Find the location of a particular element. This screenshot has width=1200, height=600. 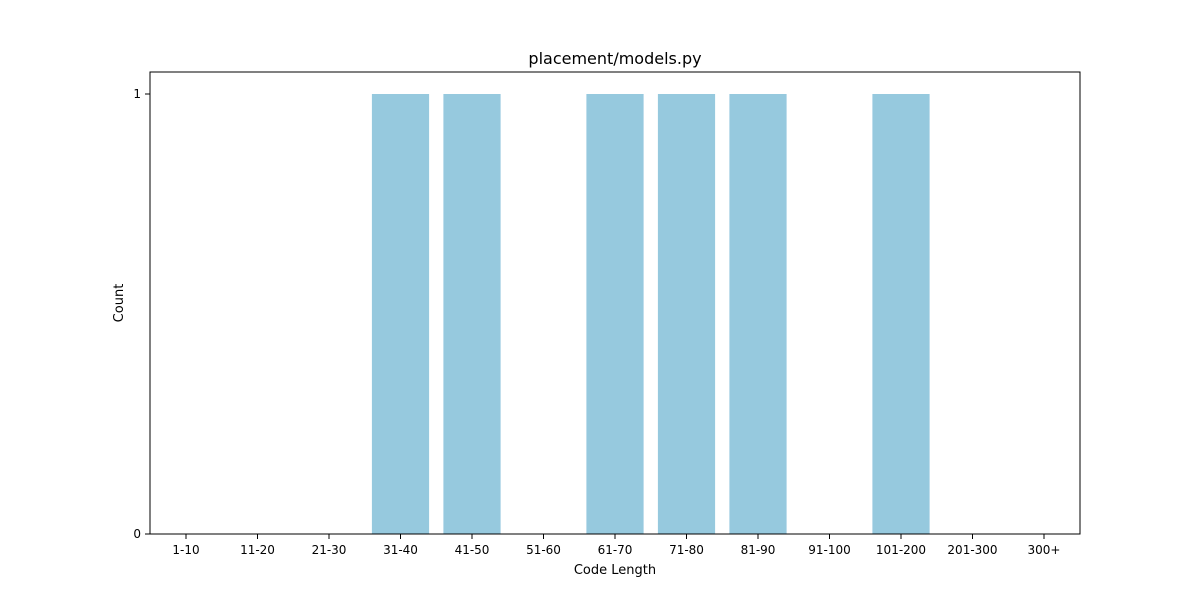

y-tick-label: 0 is located at coordinates (137, 534).